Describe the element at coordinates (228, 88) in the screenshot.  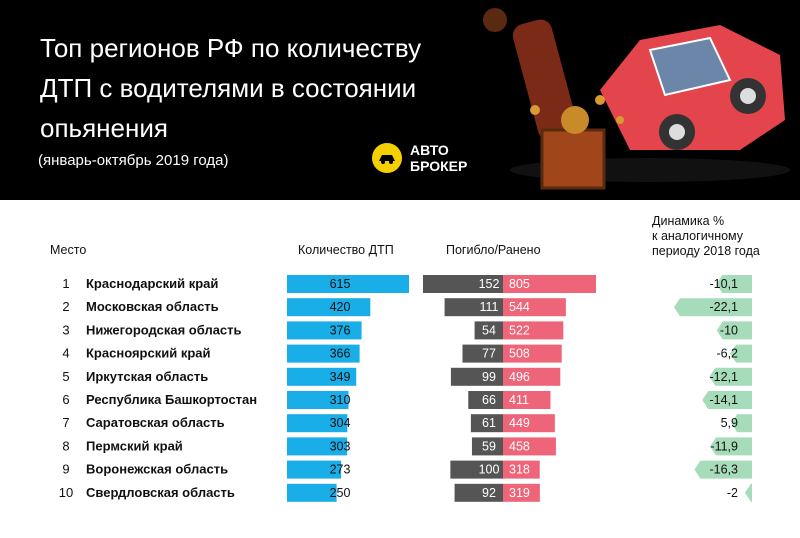
I see `title-line: ДТП с водителями в состоянии` at that location.